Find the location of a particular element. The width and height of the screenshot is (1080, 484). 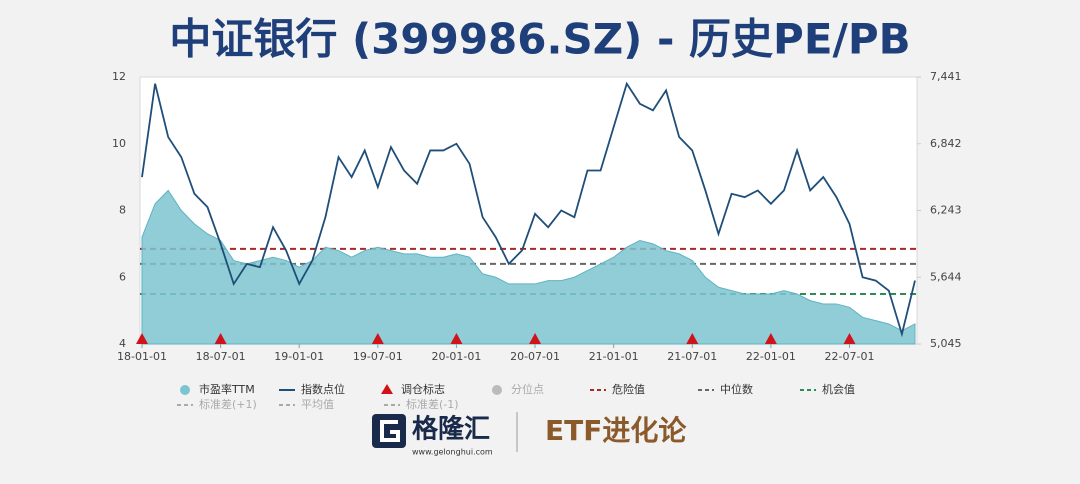

logo-icon is located at coordinates (389, 431).